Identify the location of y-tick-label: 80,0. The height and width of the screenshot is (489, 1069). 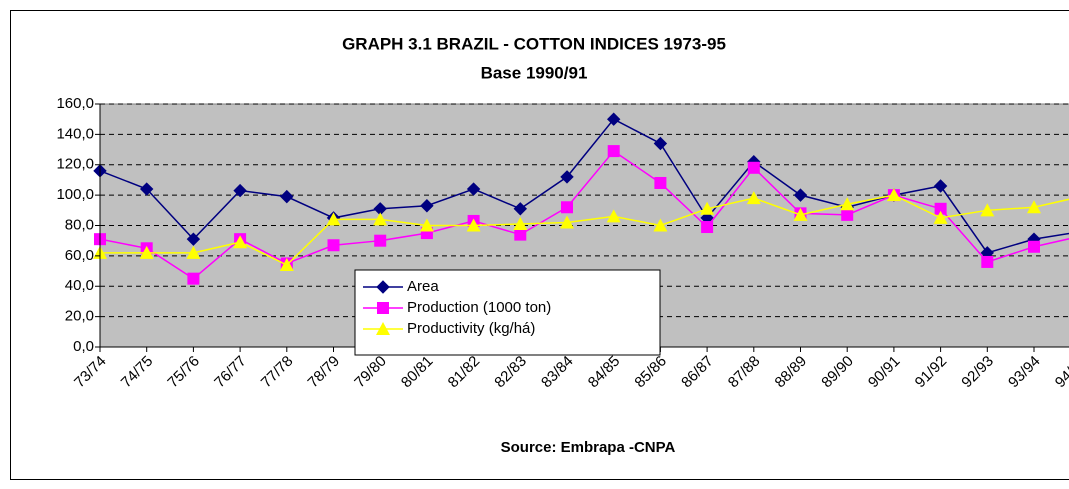
(79, 224).